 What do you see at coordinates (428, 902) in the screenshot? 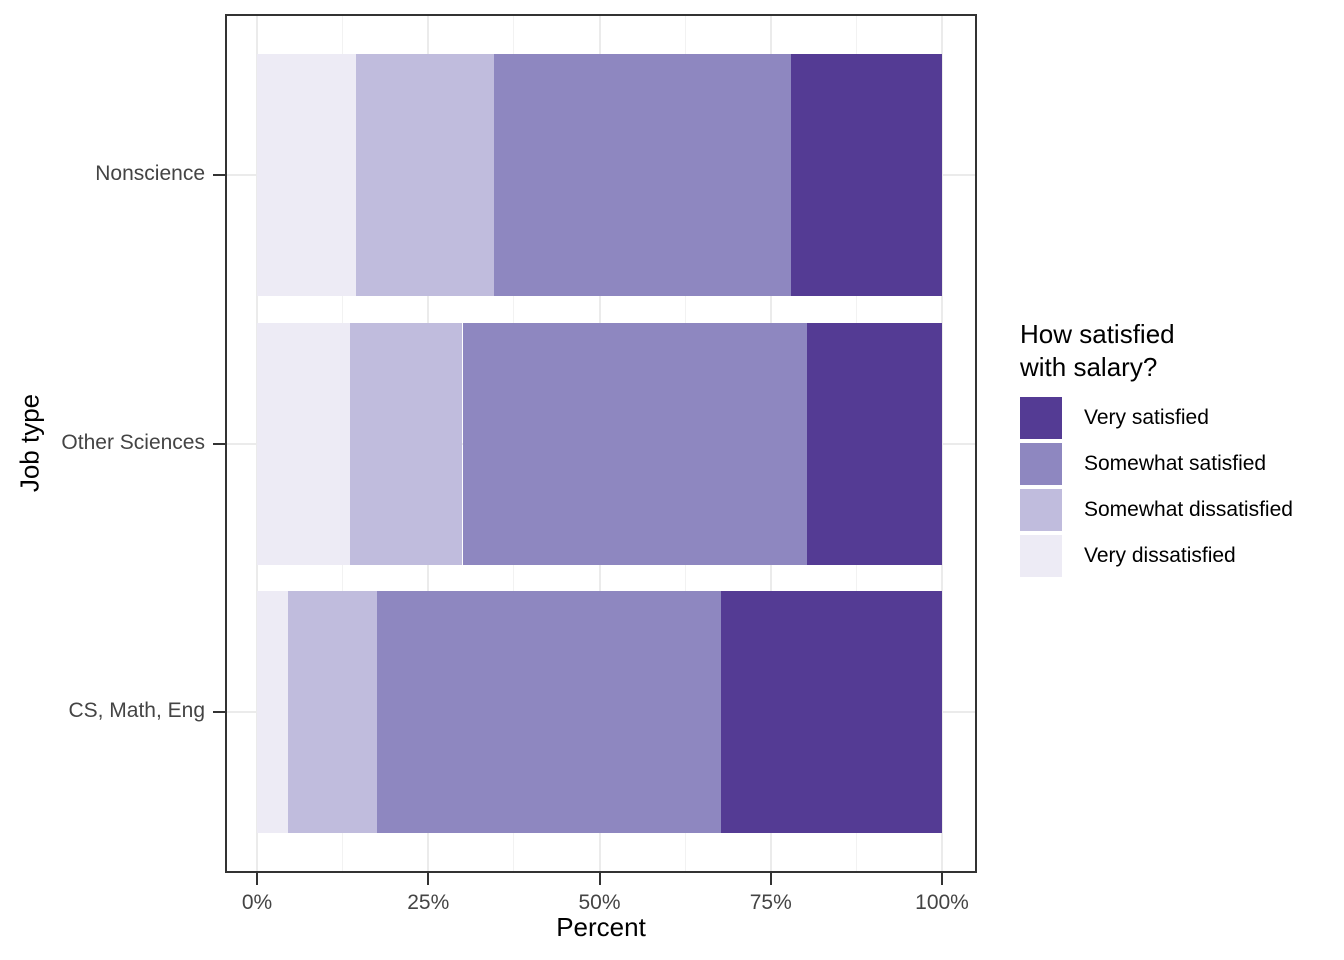
I see `x-tick-label: 25%` at bounding box center [428, 902].